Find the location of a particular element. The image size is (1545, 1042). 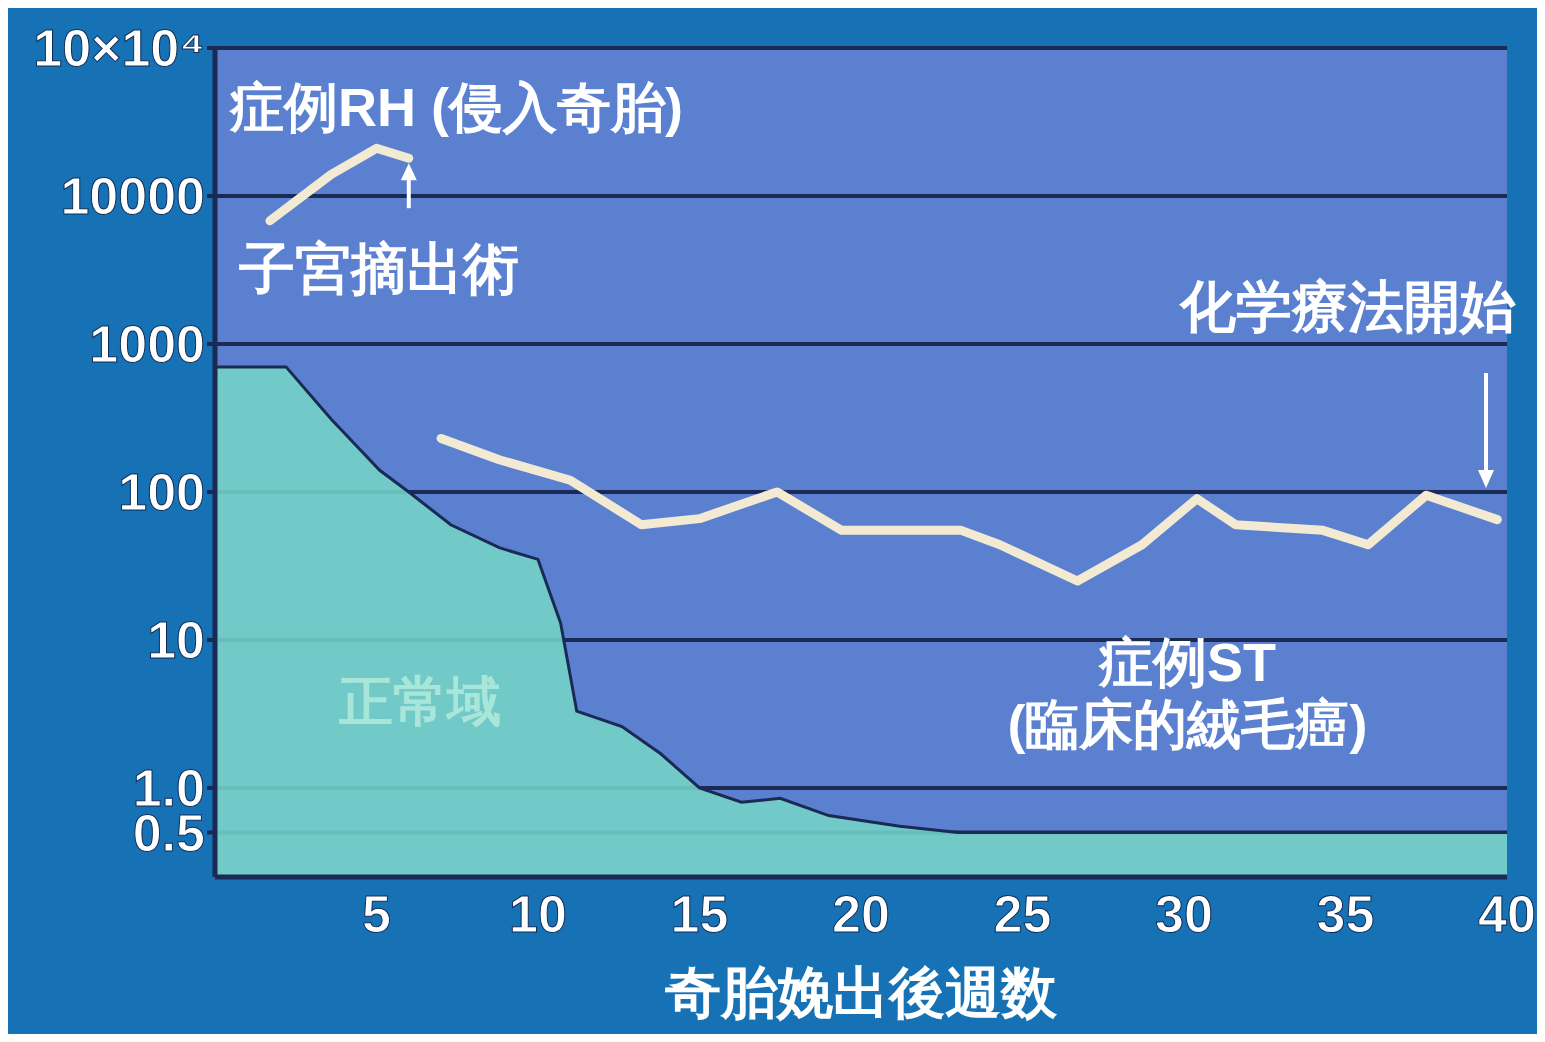

annotation: 化学療法開始 is located at coordinates (1347, 306).